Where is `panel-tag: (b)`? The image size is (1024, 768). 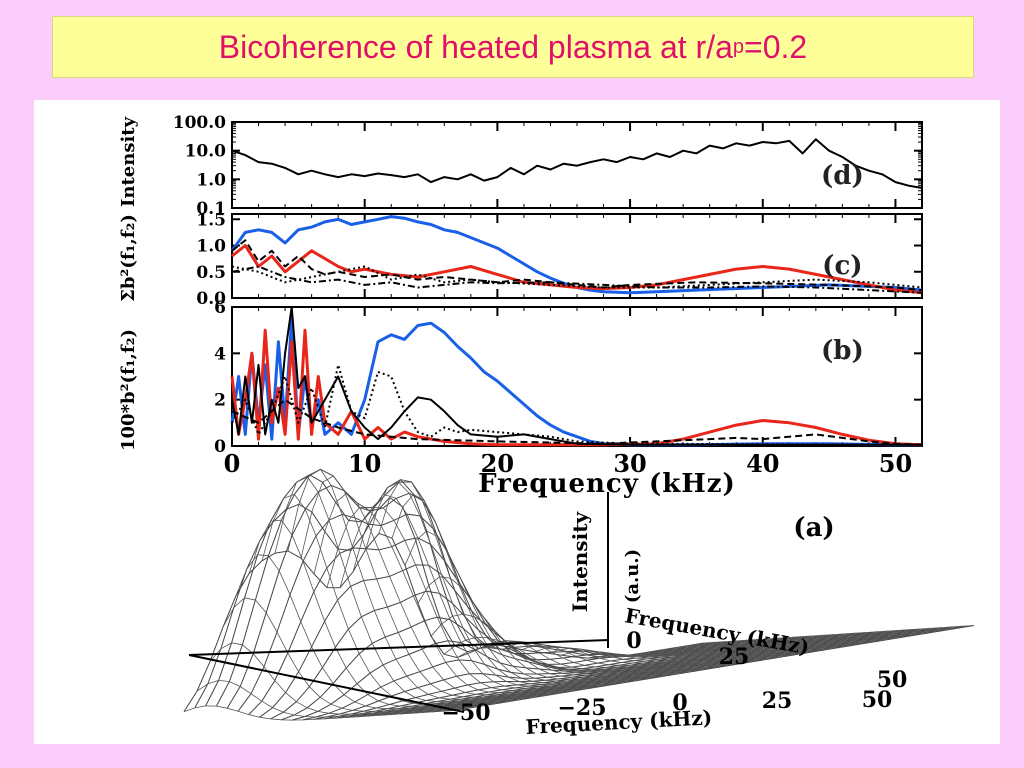
panel-tag: (b) is located at coordinates (842, 351).